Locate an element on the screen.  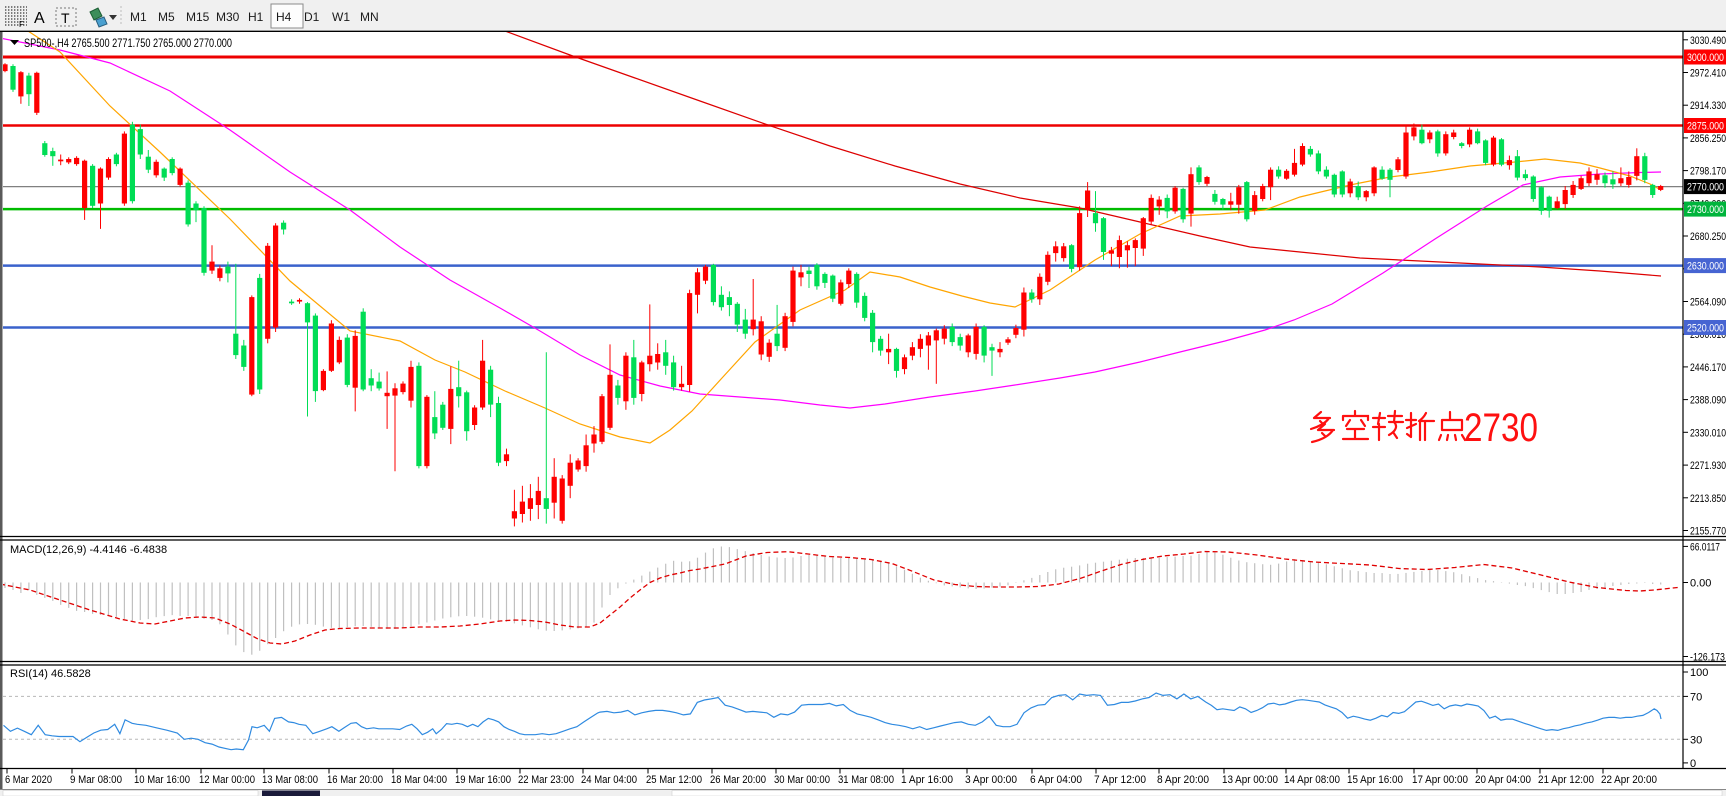
svg-text: 2388.090 is located at coordinates (1708, 401).